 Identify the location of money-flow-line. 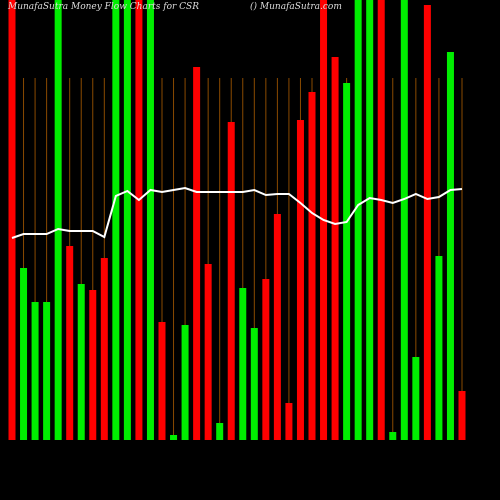
(237, 212).